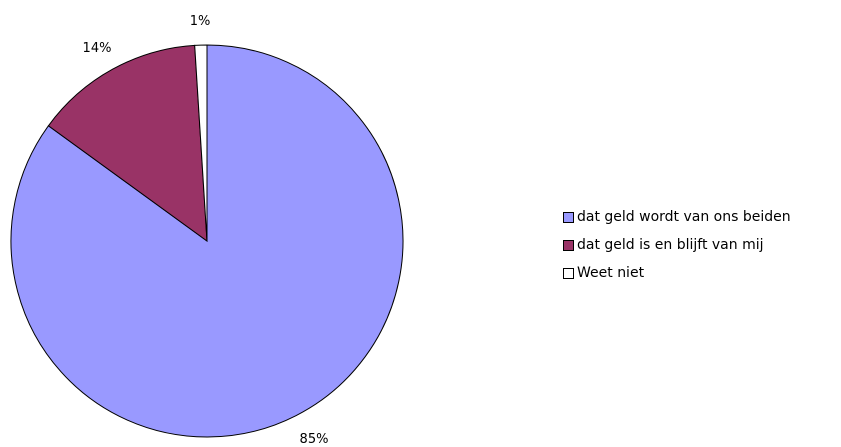 This screenshot has height=447, width=841. What do you see at coordinates (127, 143) in the screenshot?
I see `pie-slice-van-mij` at bounding box center [127, 143].